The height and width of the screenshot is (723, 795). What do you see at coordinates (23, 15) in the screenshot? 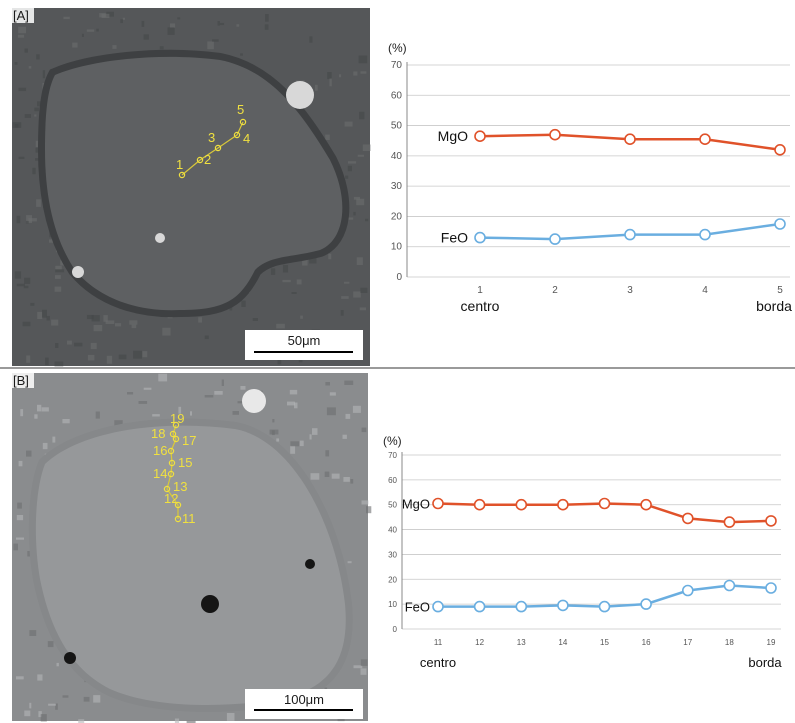
I see `panel-label-bg` at bounding box center [23, 15].